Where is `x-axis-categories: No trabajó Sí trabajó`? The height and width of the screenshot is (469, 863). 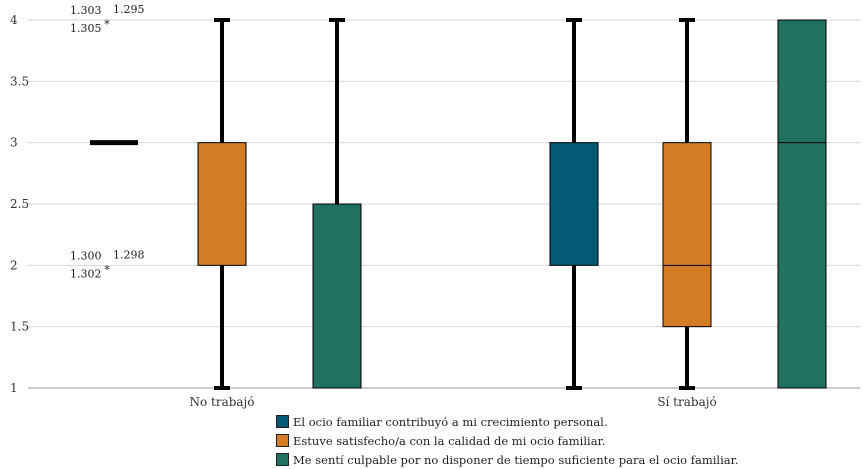
x-axis-categories: No trabajó Sí trabajó is located at coordinates (452, 402).